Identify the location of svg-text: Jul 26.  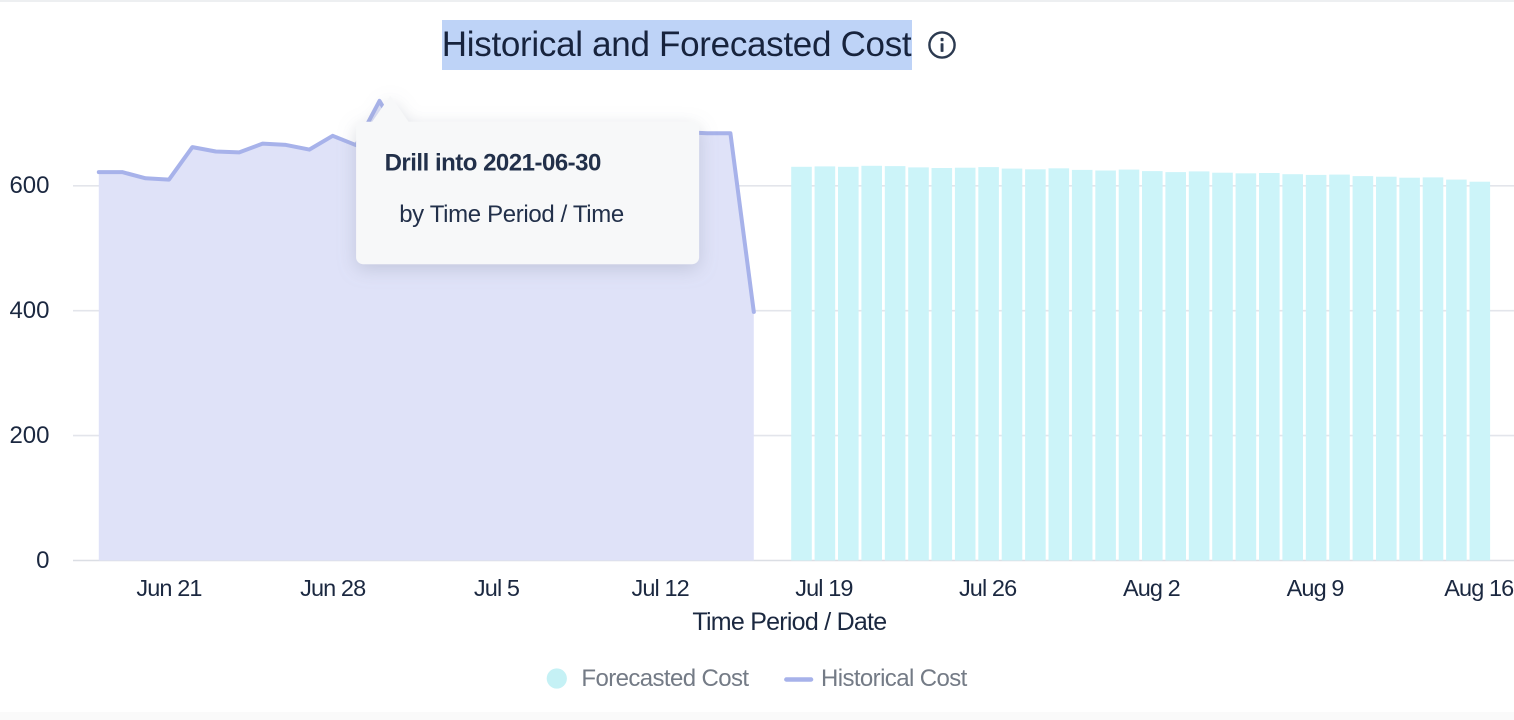
(988, 588).